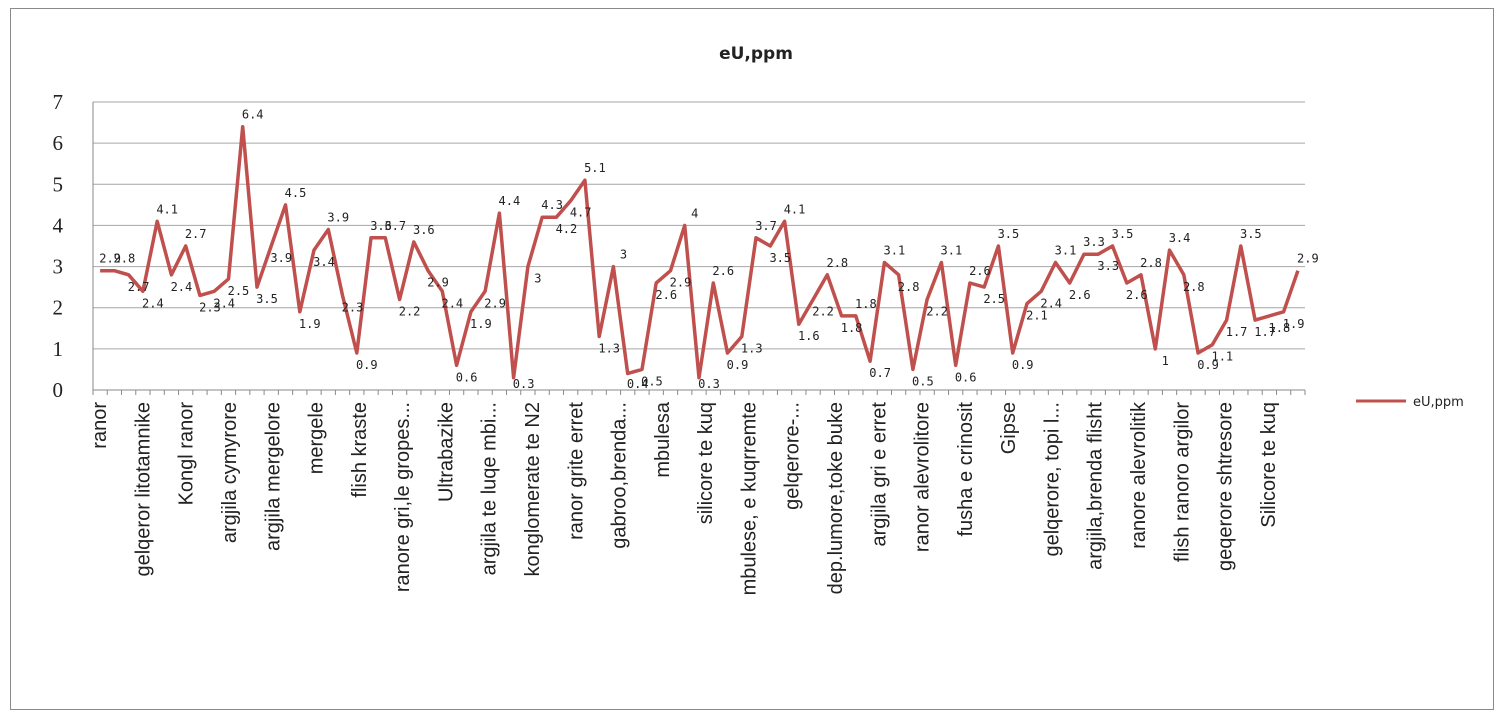 The image size is (1506, 720). Describe the element at coordinates (230, 472) in the screenshot. I see `x-tick-label: argjila cymyrore` at that location.